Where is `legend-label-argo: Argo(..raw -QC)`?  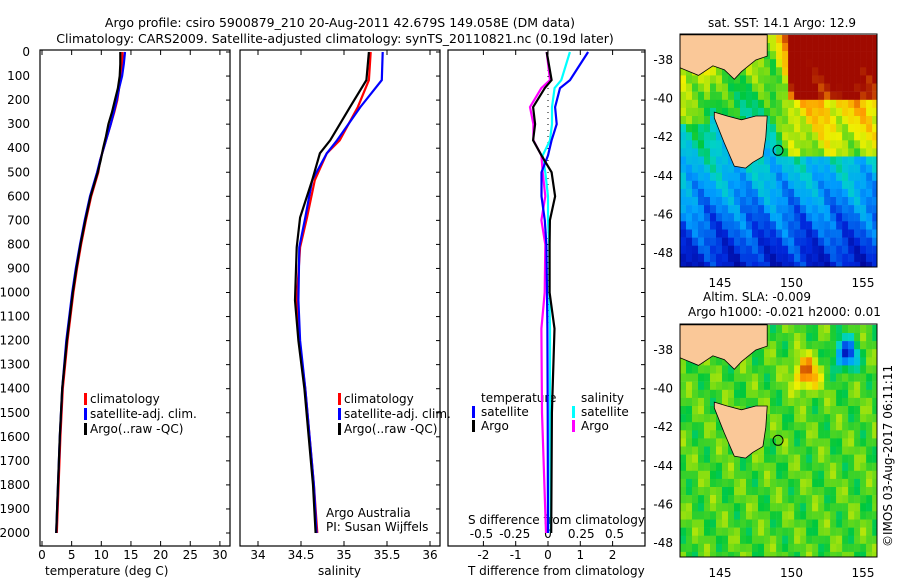
legend-label-argo: Argo(..raw -QC) is located at coordinates (136, 429).